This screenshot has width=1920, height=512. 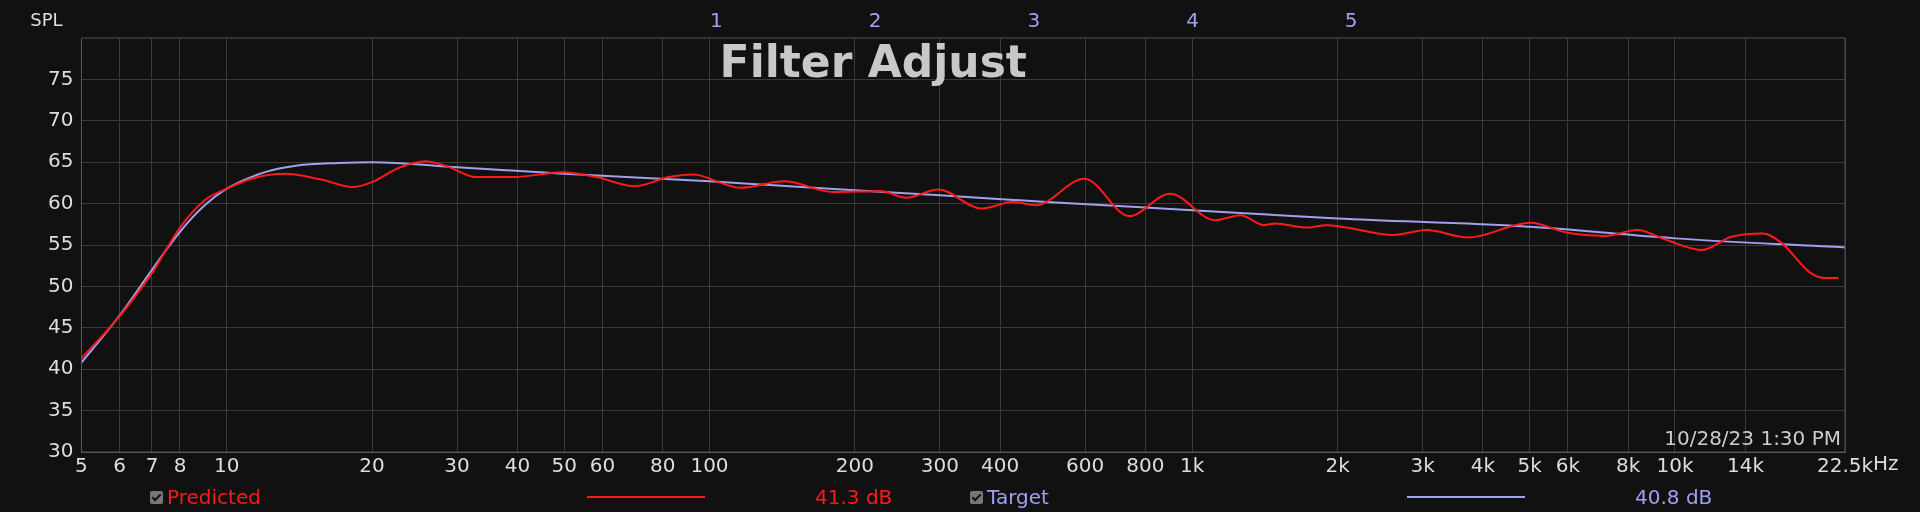 I want to click on x-tick-label: 400, so click(x=1000, y=465).